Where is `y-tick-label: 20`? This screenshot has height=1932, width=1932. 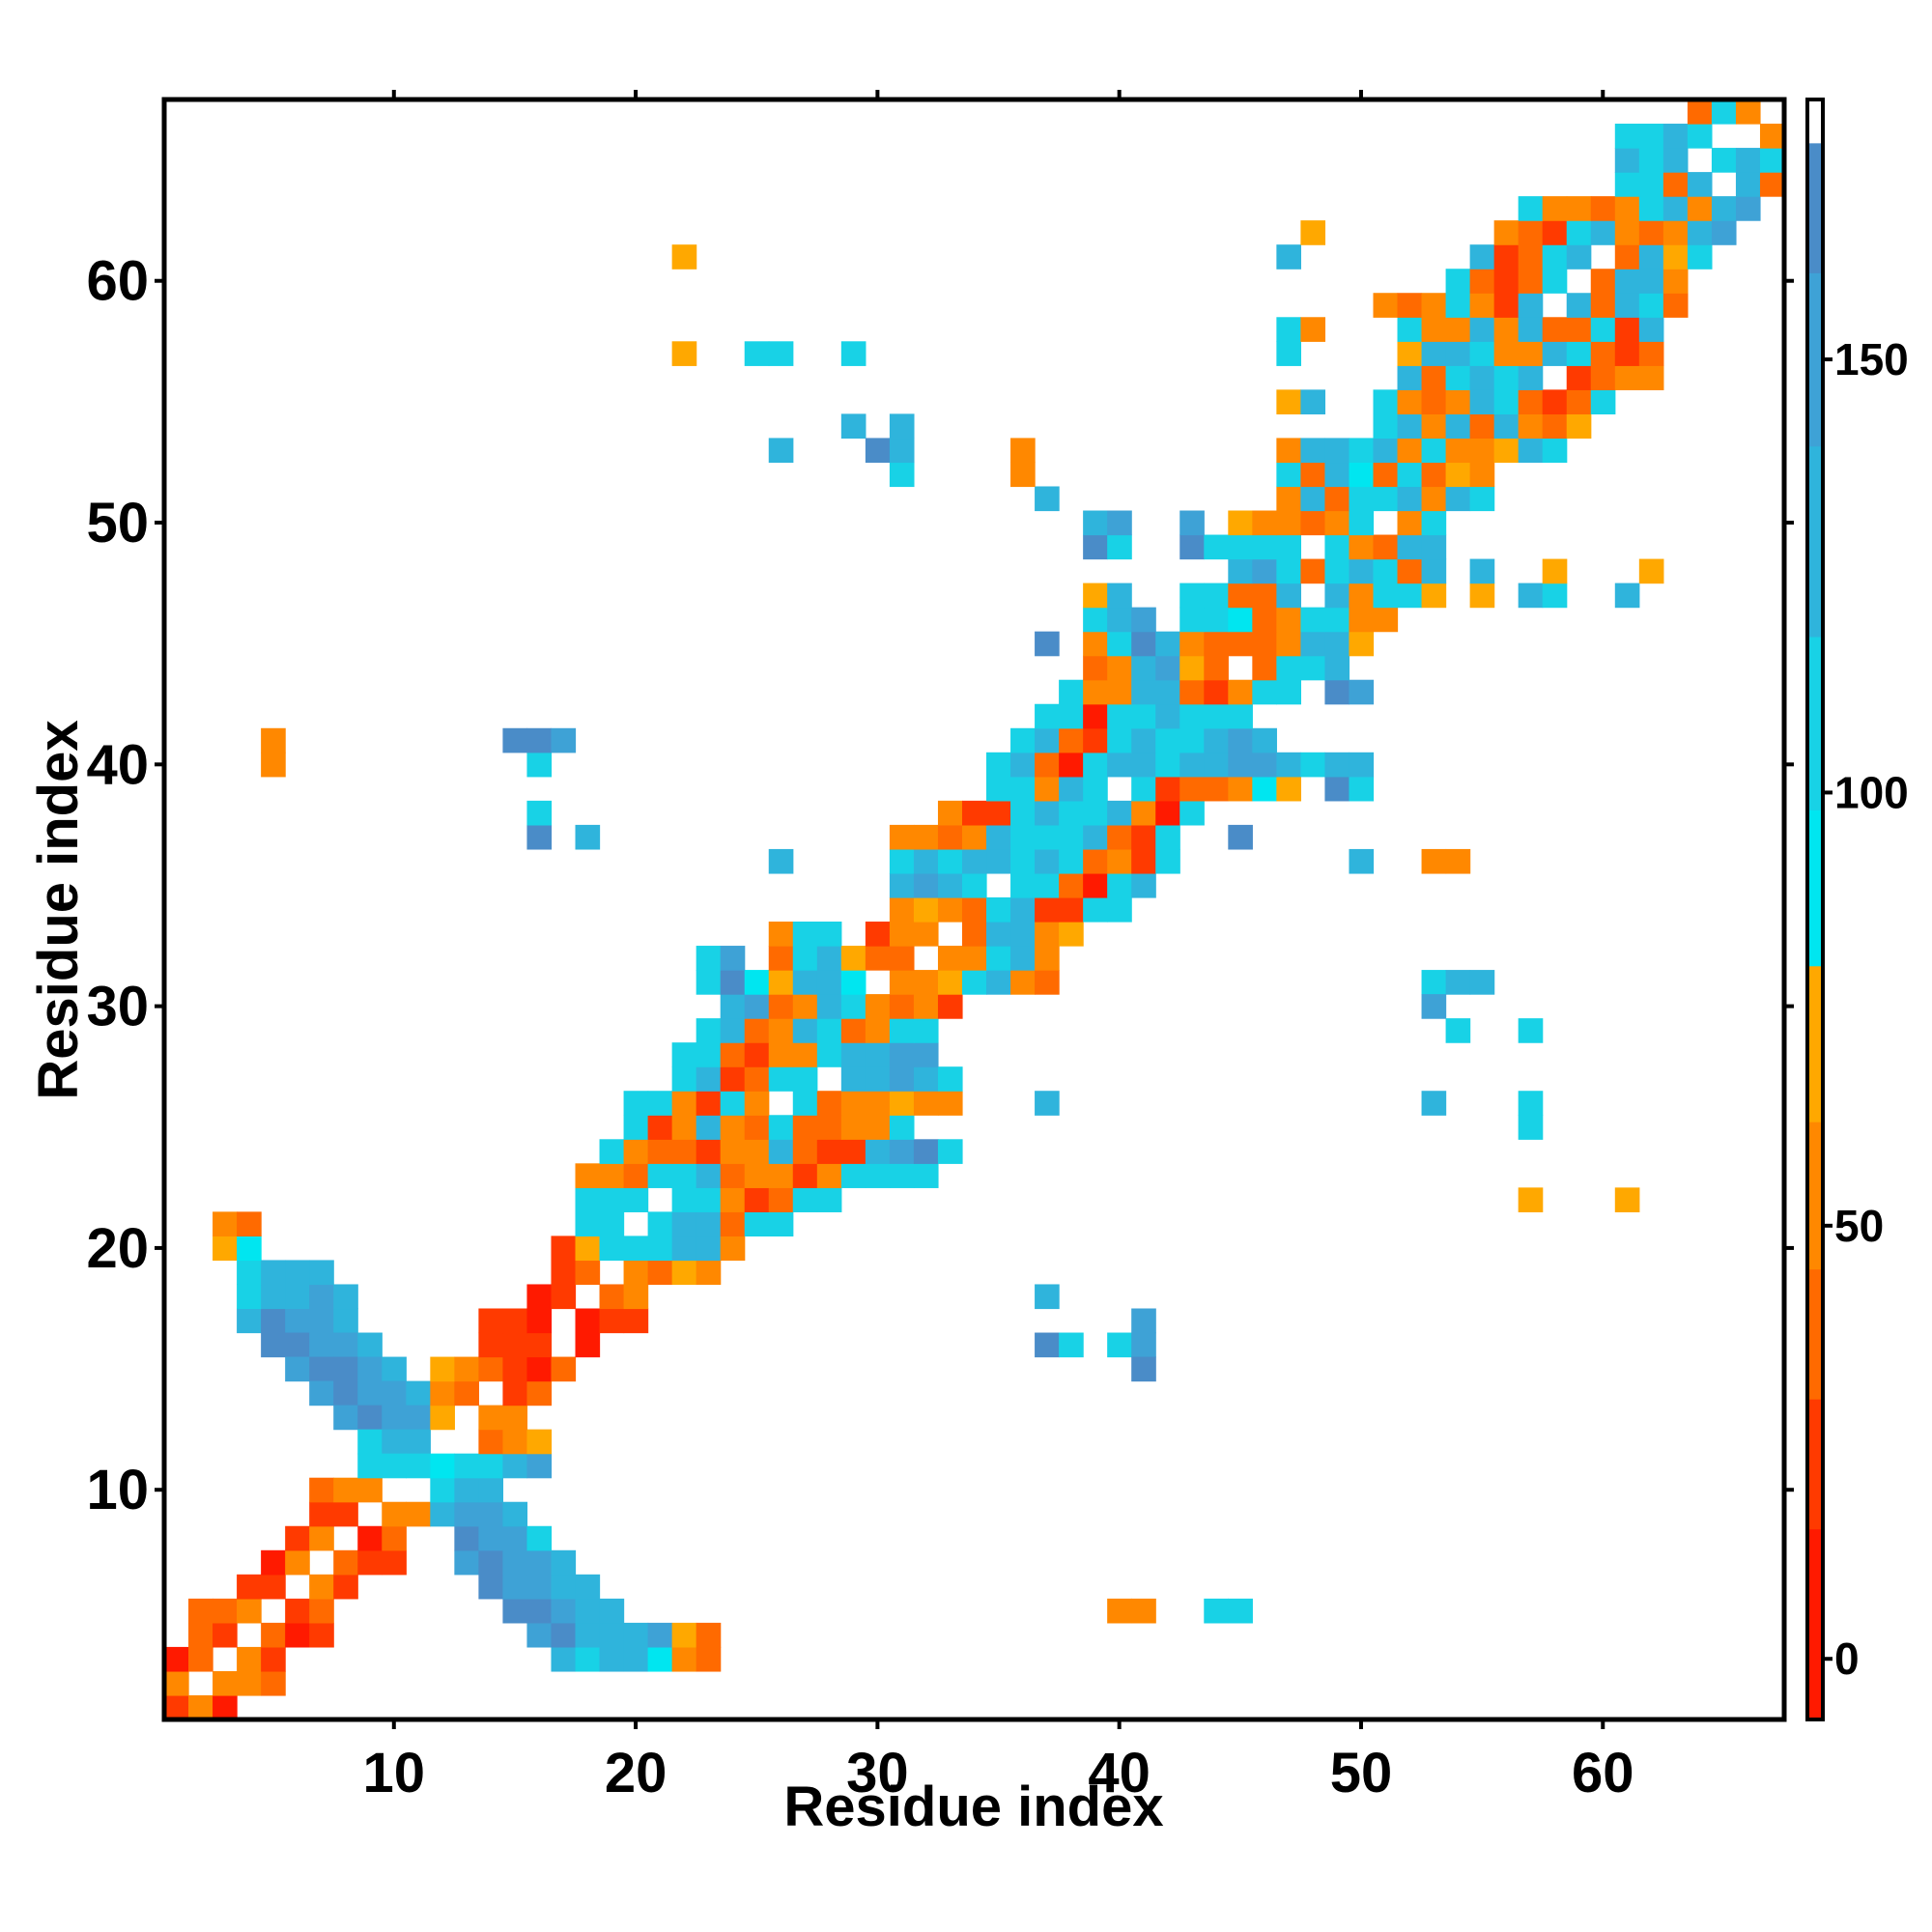
y-tick-label: 20 is located at coordinates (117, 1248).